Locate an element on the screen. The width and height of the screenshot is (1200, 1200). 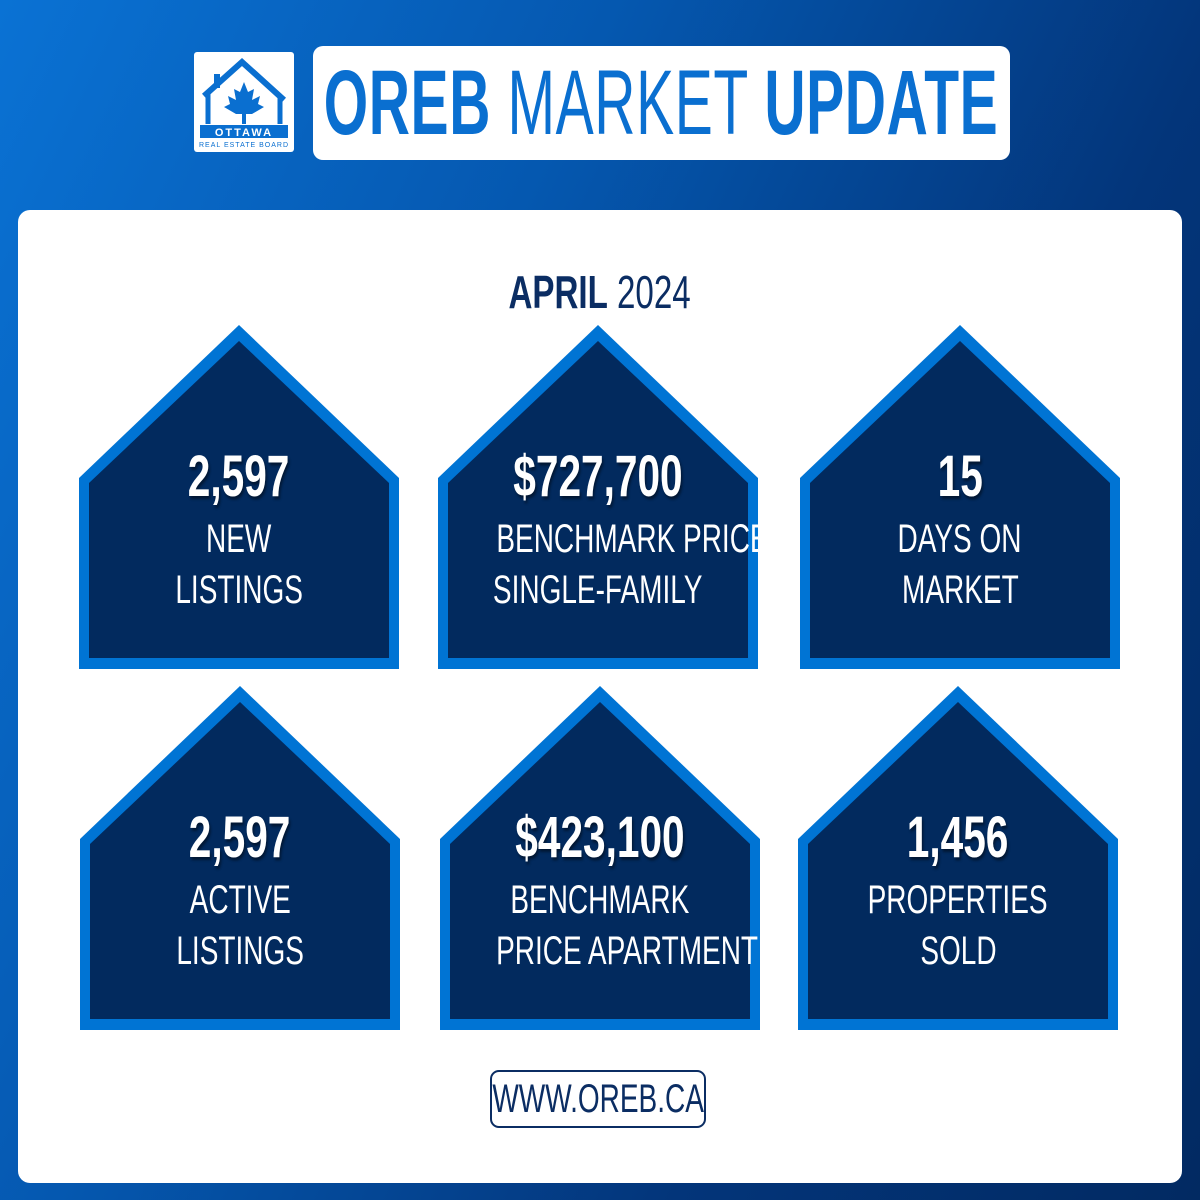
stat-label-line1: DAYS ON is located at coordinates (960, 539).